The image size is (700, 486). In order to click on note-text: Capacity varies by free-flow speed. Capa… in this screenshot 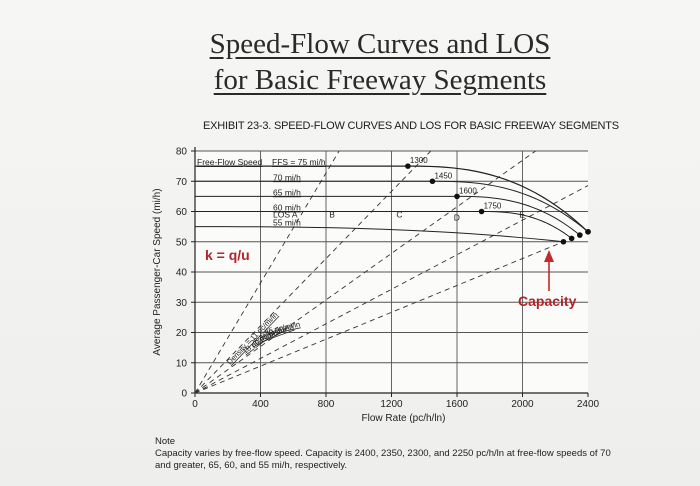, I will do `click(383, 459)`.